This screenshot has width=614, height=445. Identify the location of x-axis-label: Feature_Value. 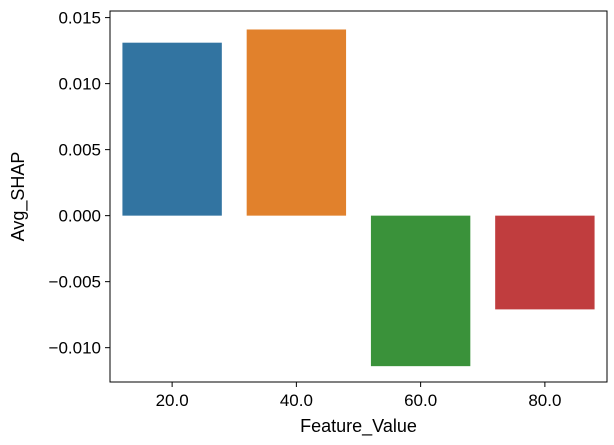
(358, 426).